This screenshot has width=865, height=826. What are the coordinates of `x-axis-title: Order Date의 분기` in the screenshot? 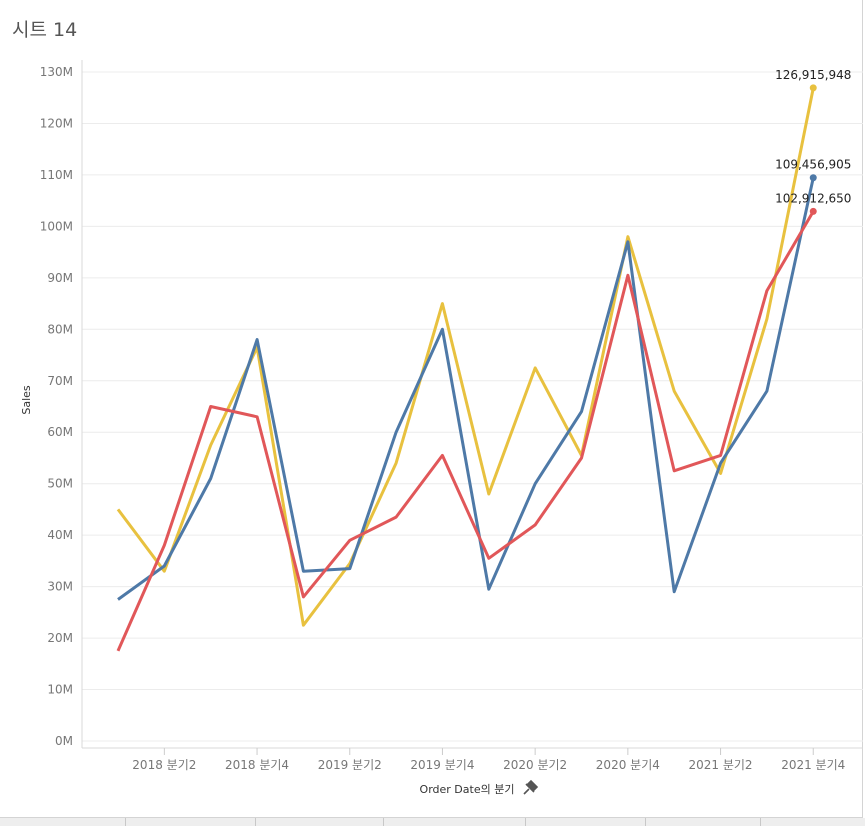 It's located at (467, 789).